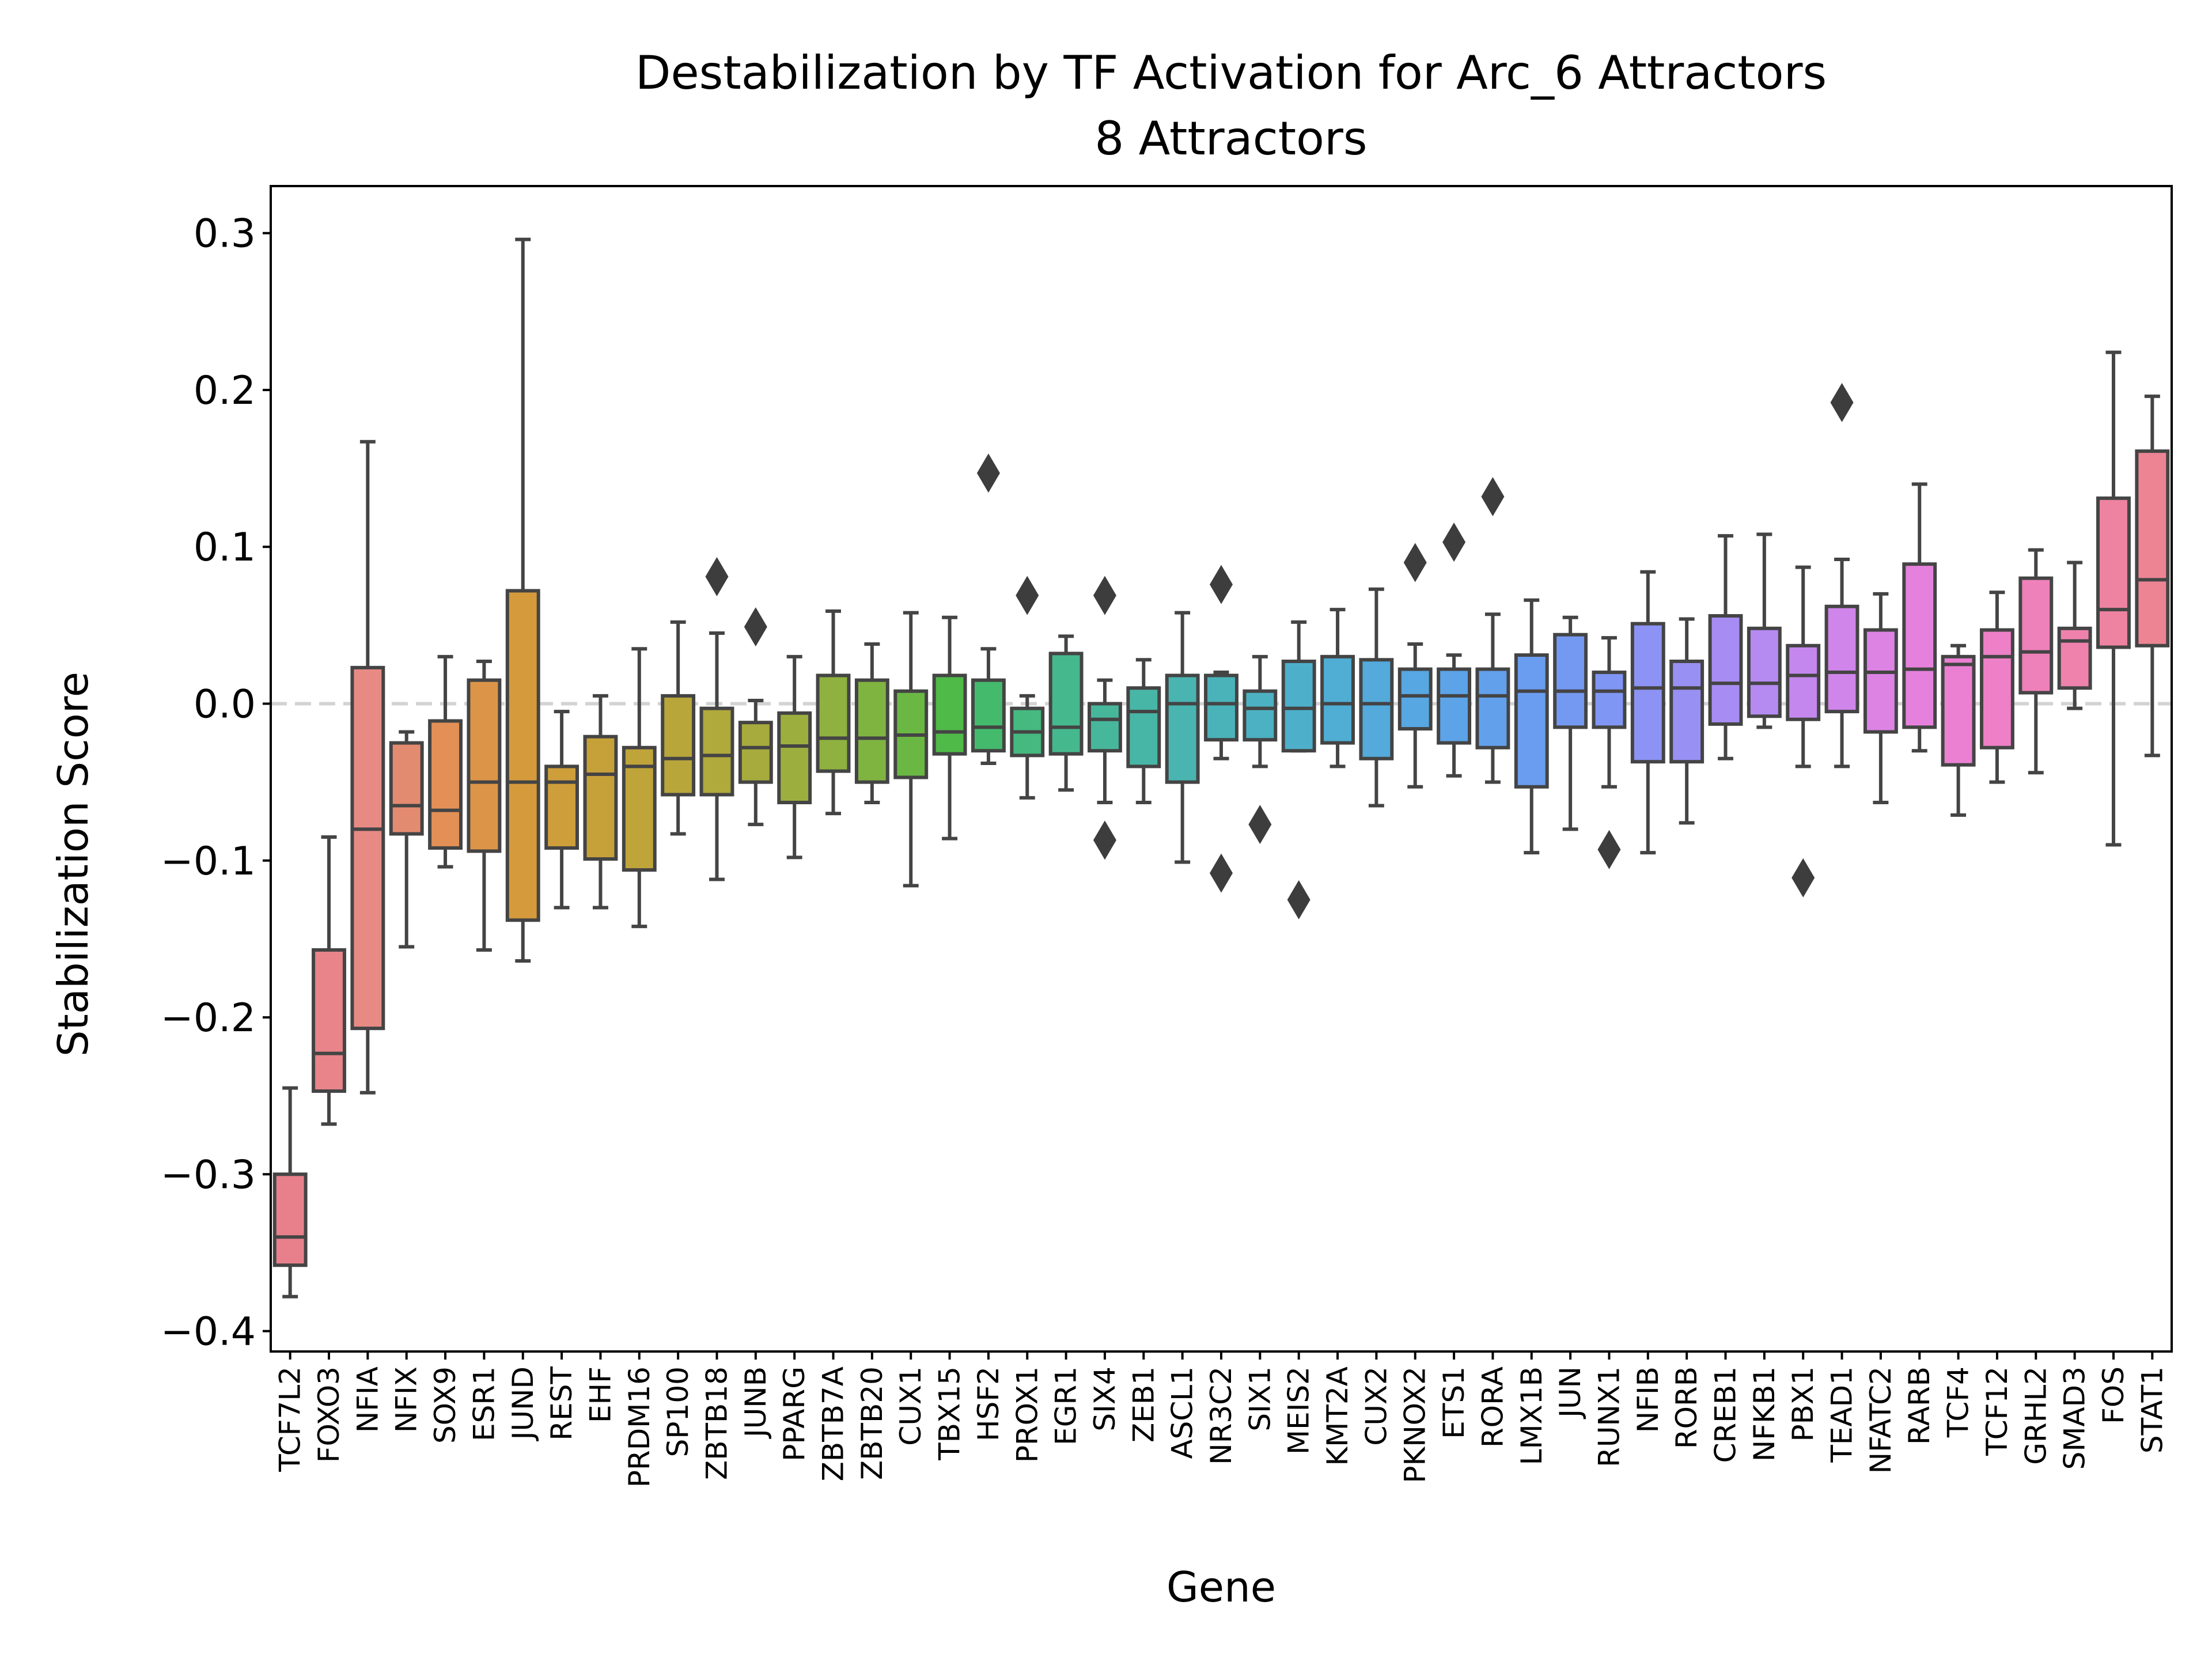  What do you see at coordinates (871, 731) in the screenshot?
I see `box-zbtb20` at bounding box center [871, 731].